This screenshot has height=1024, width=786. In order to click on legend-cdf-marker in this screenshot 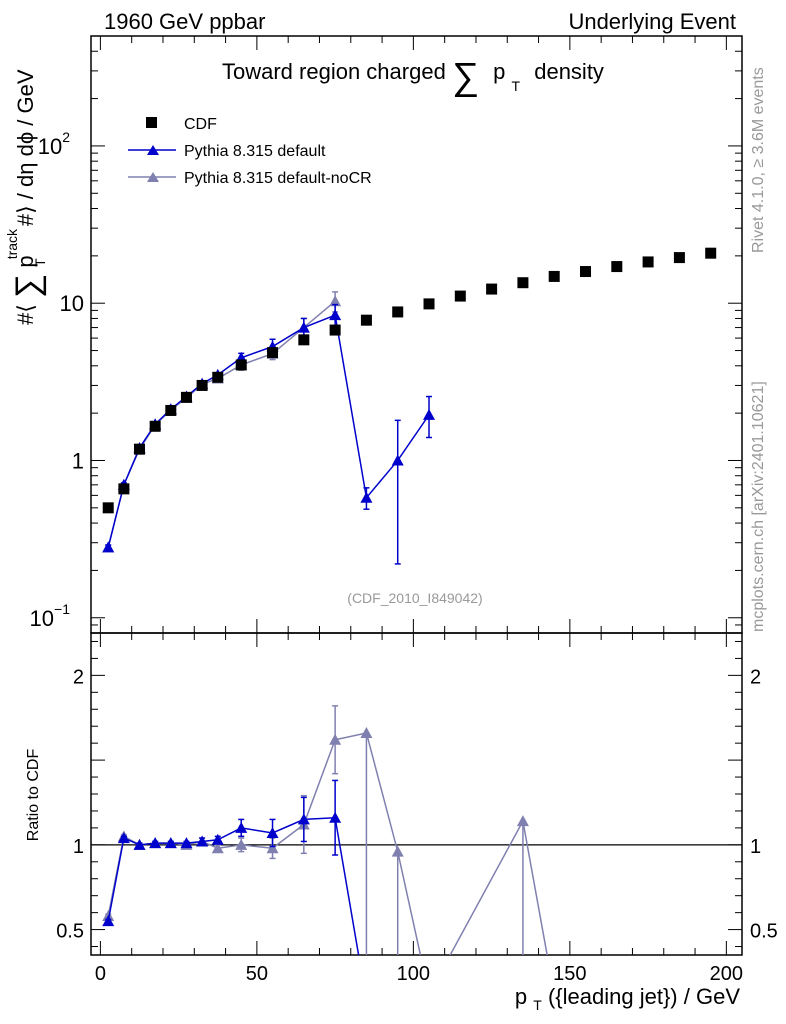, I will do `click(151, 122)`.